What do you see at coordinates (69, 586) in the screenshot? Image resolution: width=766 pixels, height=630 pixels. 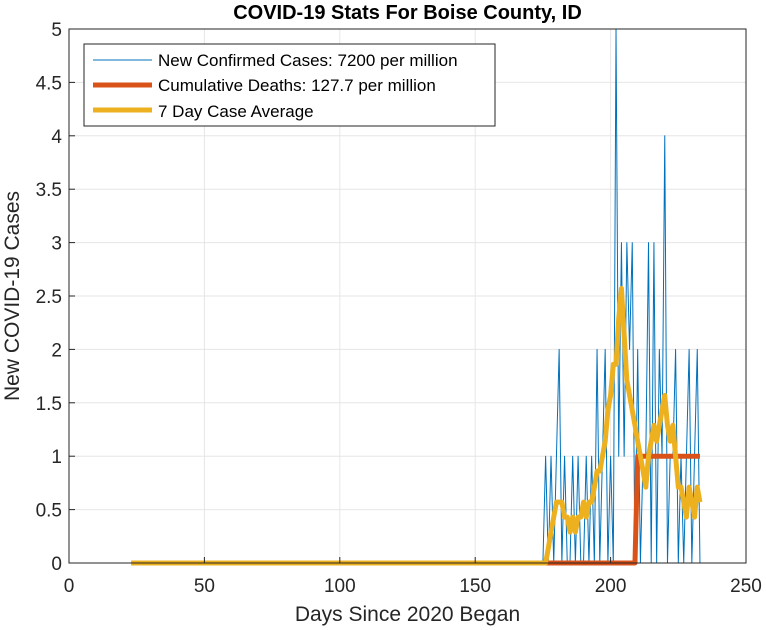 I see `x-tick-label: 0` at bounding box center [69, 586].